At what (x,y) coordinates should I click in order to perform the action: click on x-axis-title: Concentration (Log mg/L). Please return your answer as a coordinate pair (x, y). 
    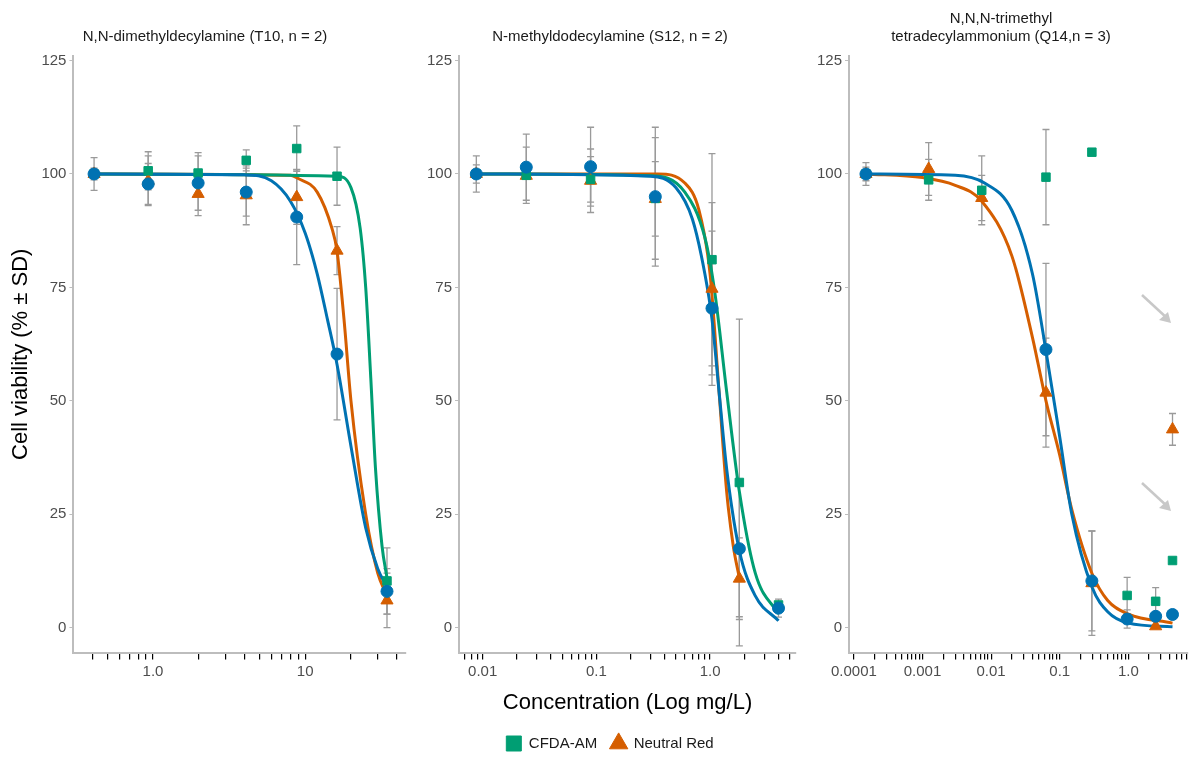
    Looking at the image, I should click on (627, 701).